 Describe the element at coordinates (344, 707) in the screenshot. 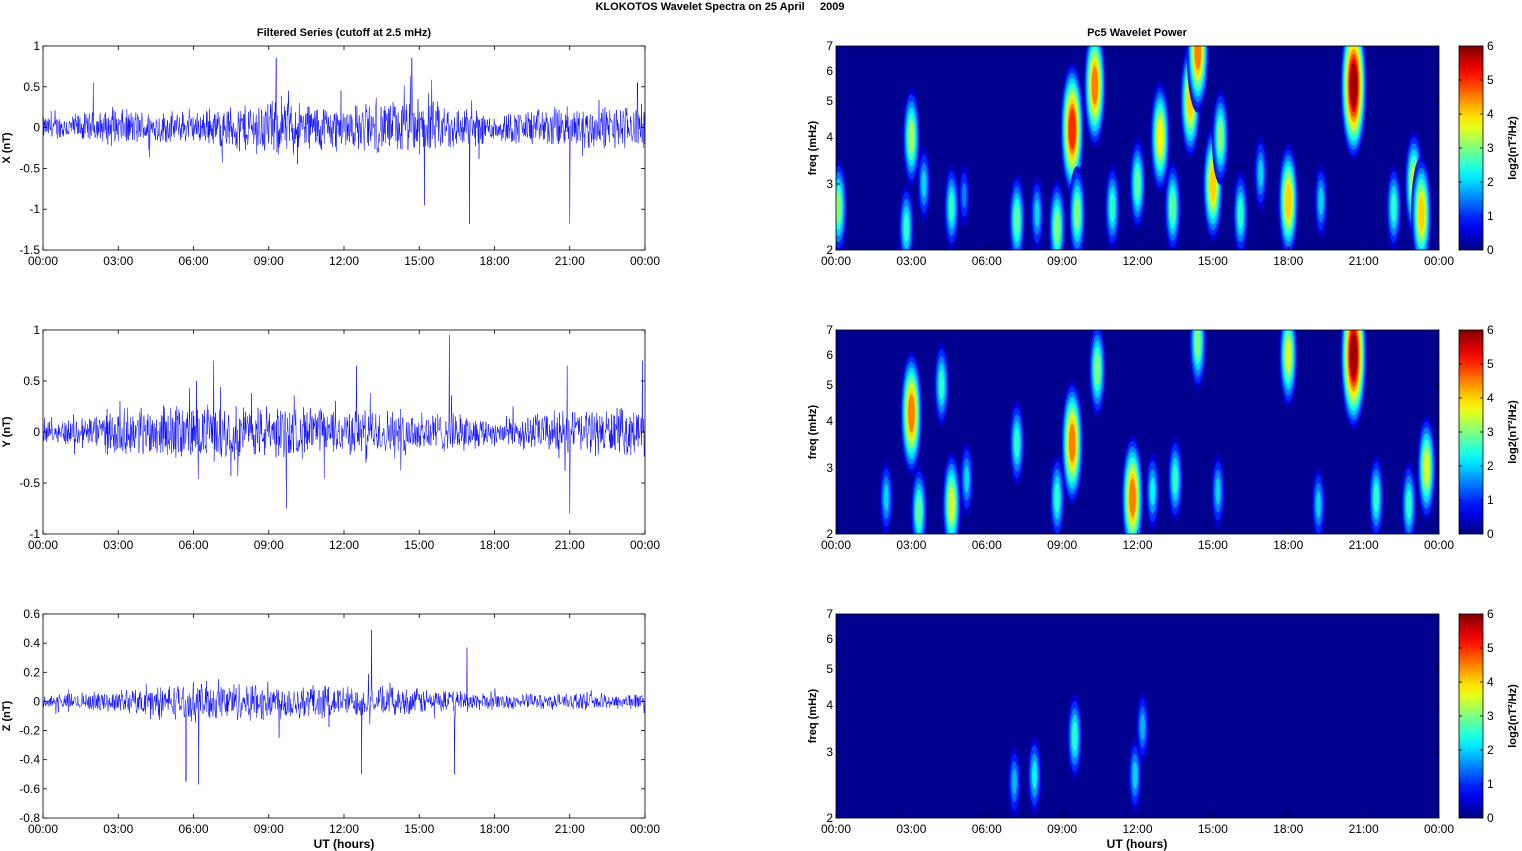

I see `series-line` at that location.